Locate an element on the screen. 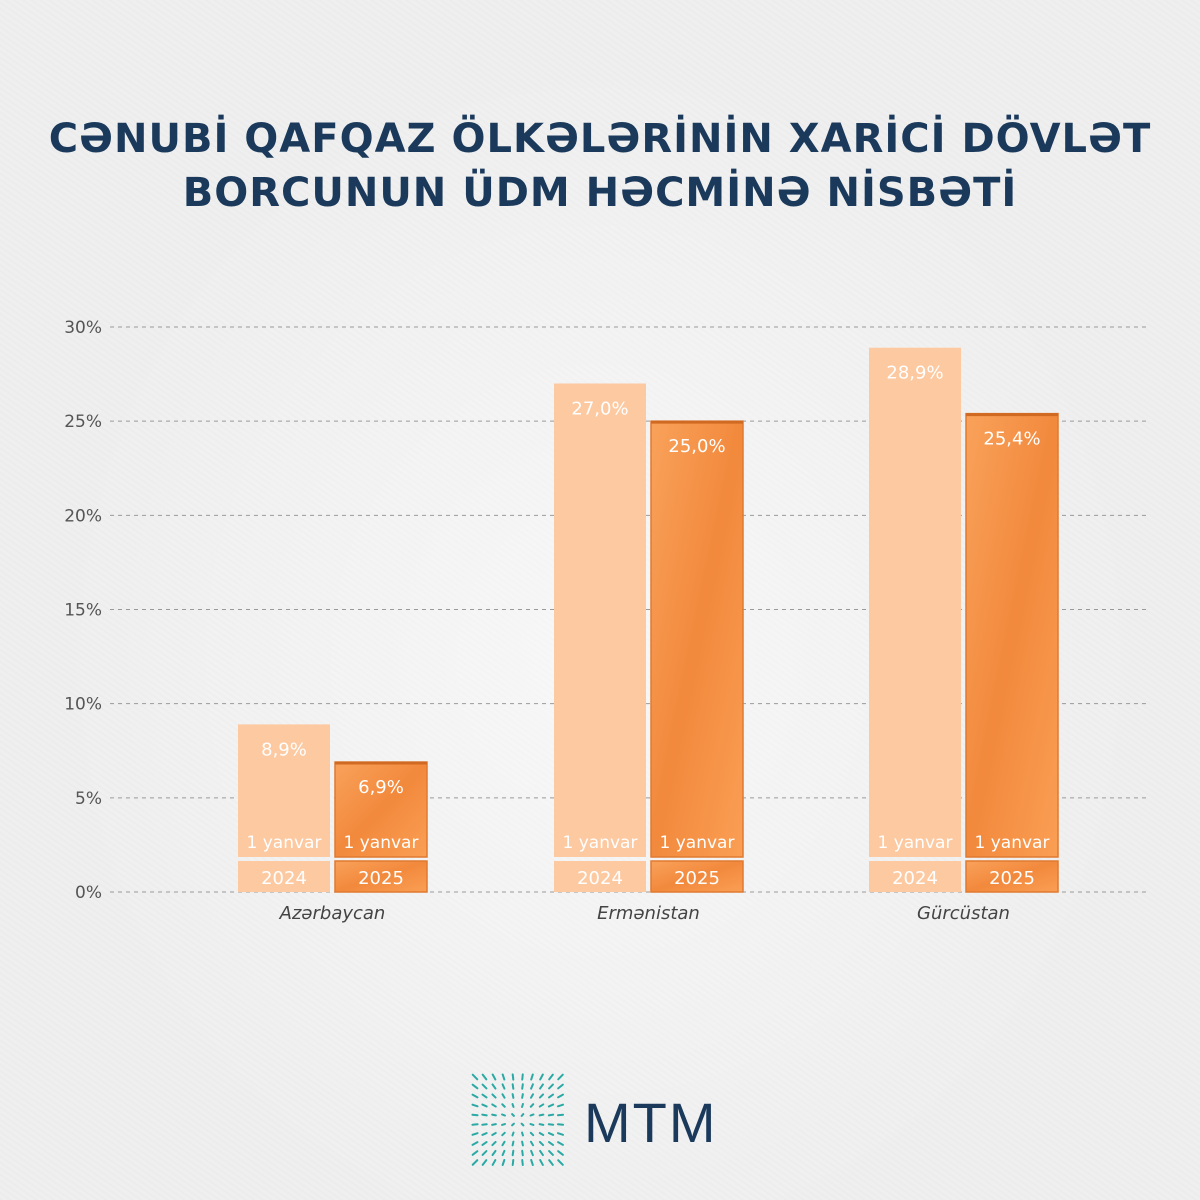 Image resolution: width=1200 pixels, height=1200 pixels. chart-title-line-1: CƏNUBİ QAFQAZ ÖLKƏLƏRİNİN XARİCİ DÖVLƏT is located at coordinates (600, 139).